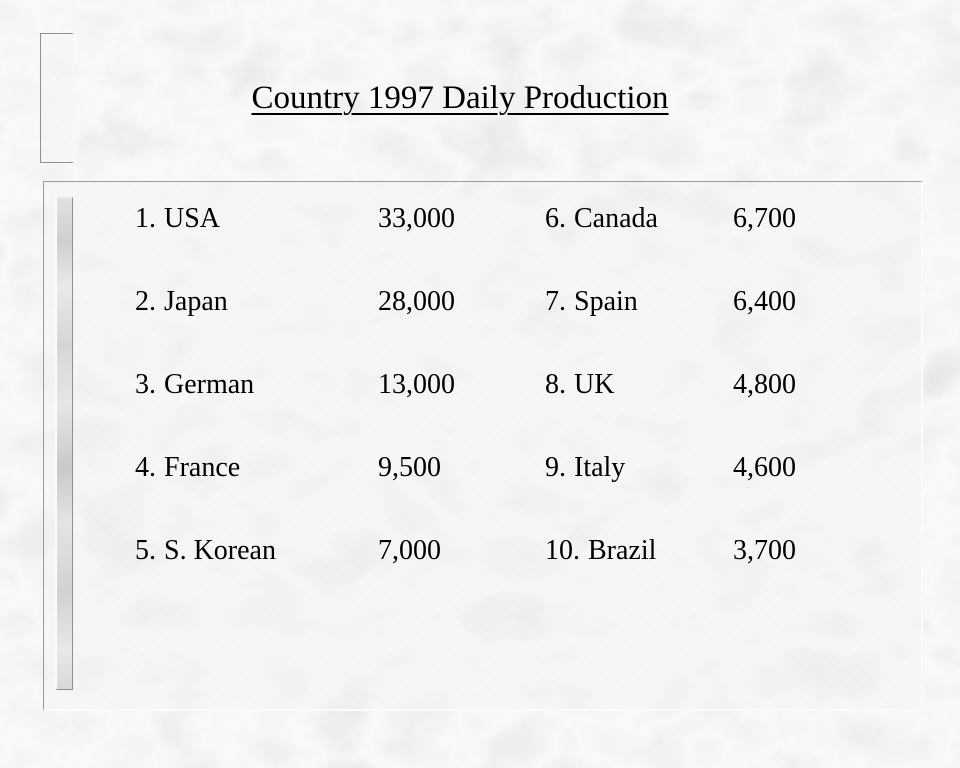 The image size is (960, 768). I want to click on rank-label: 6., so click(555, 218).